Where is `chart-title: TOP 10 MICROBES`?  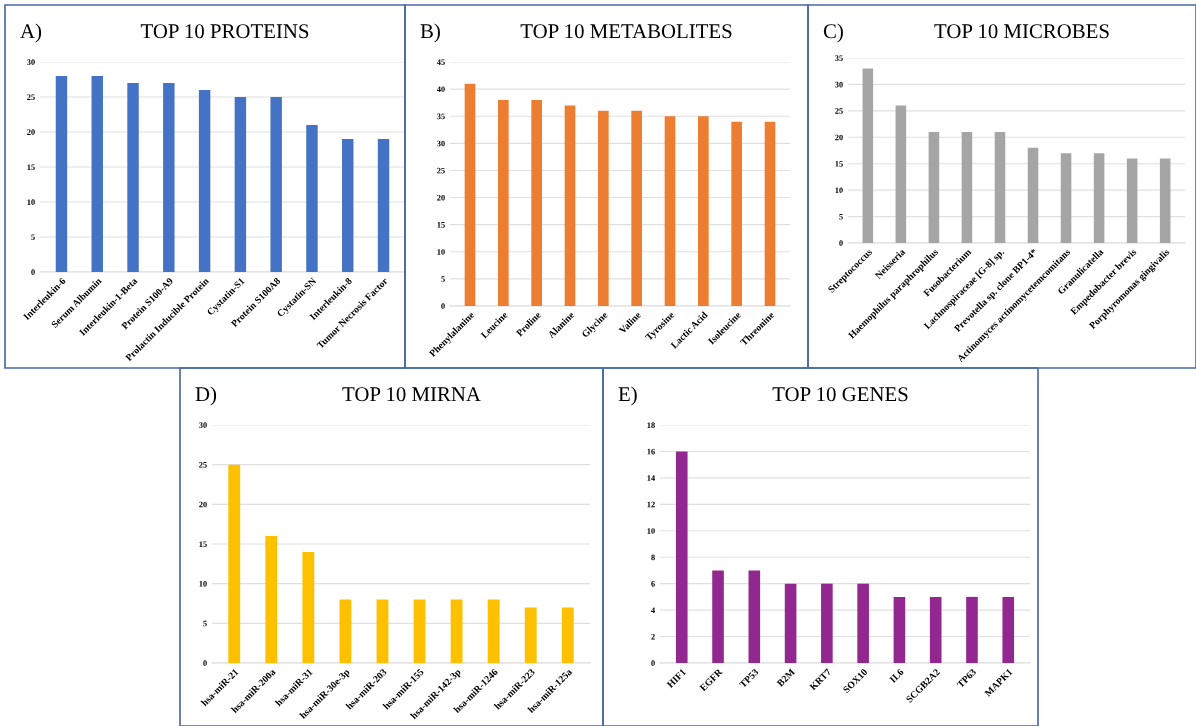
chart-title: TOP 10 MICROBES is located at coordinates (1021, 31).